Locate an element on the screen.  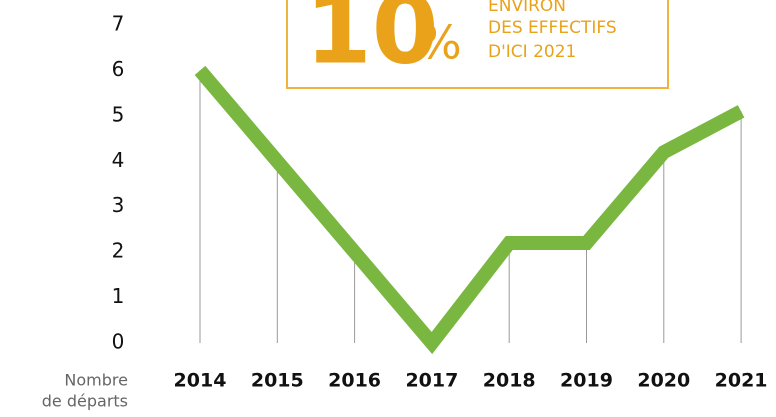
x-tick-label: 2014 is located at coordinates (200, 381).